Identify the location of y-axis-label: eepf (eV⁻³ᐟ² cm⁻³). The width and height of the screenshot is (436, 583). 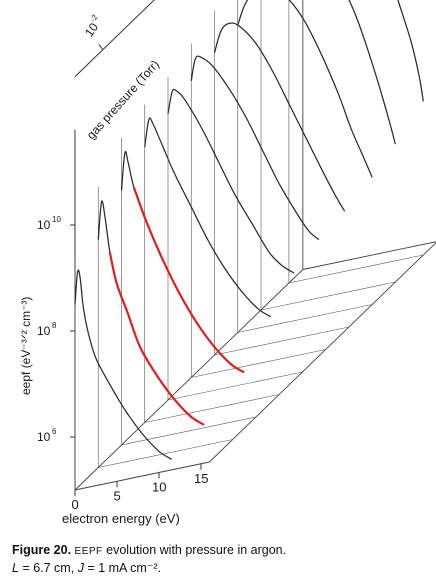
(26, 346).